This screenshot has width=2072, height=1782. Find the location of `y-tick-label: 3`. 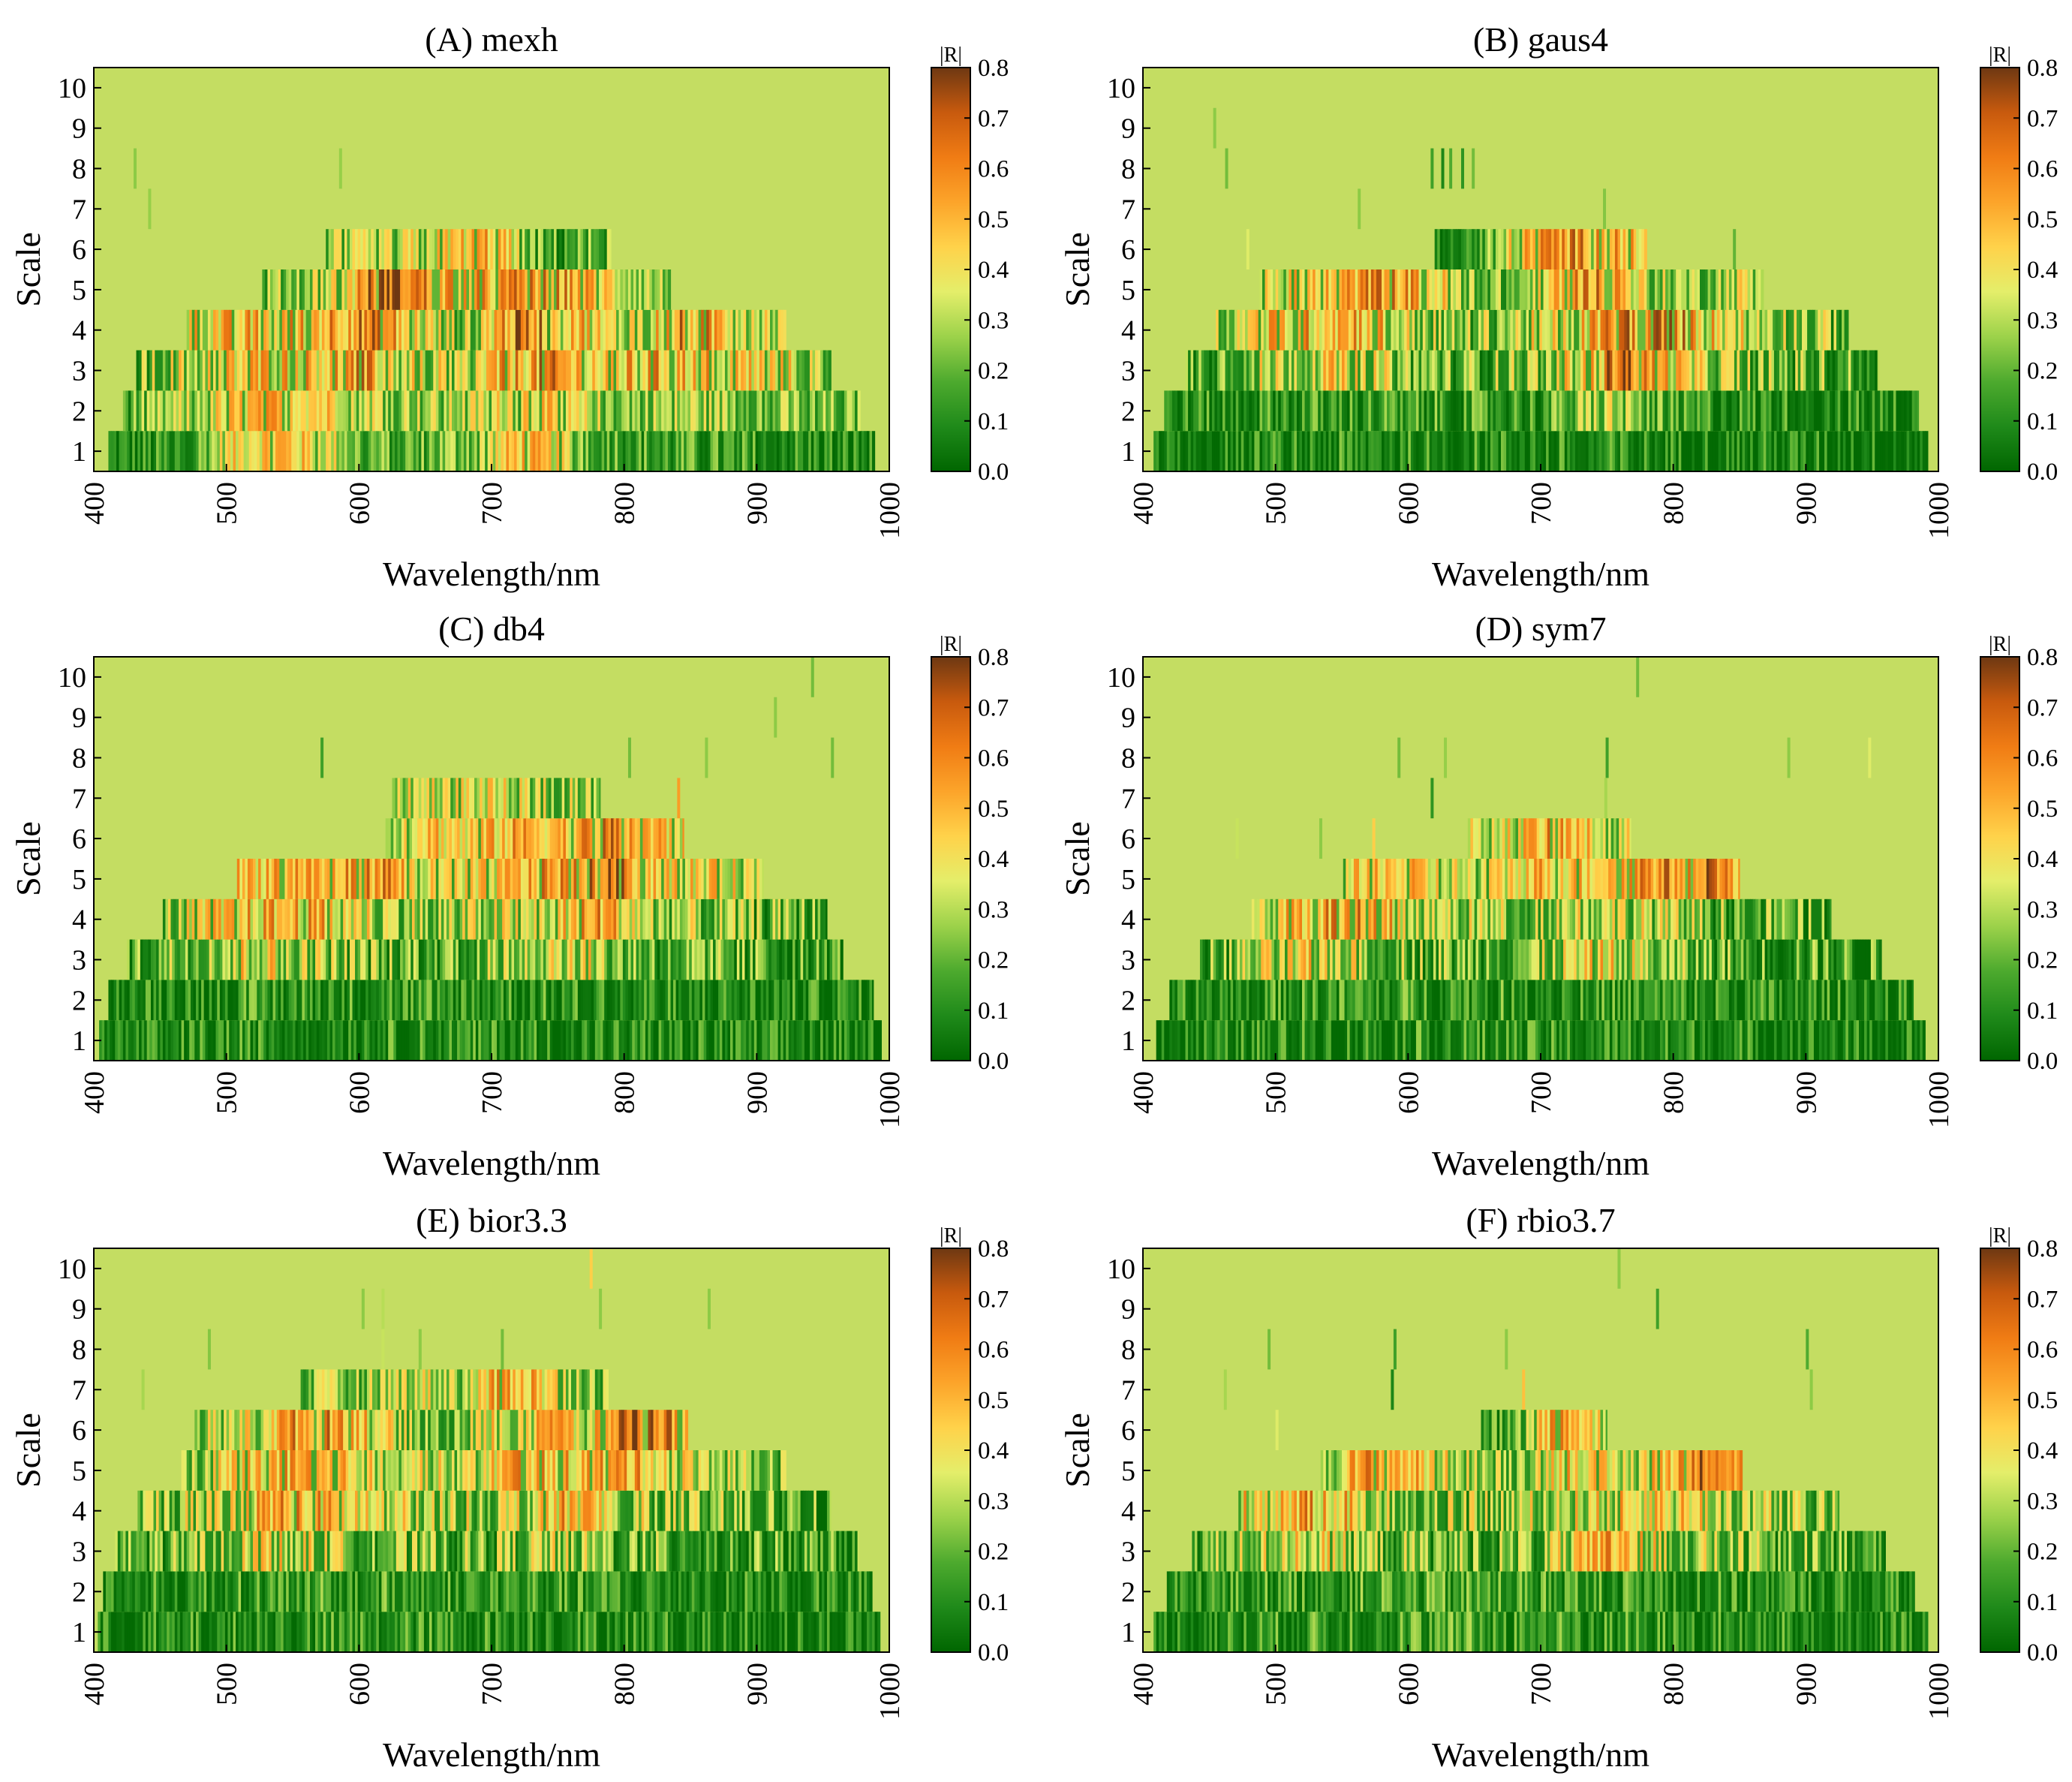

y-tick-label: 3 is located at coordinates (1128, 372).